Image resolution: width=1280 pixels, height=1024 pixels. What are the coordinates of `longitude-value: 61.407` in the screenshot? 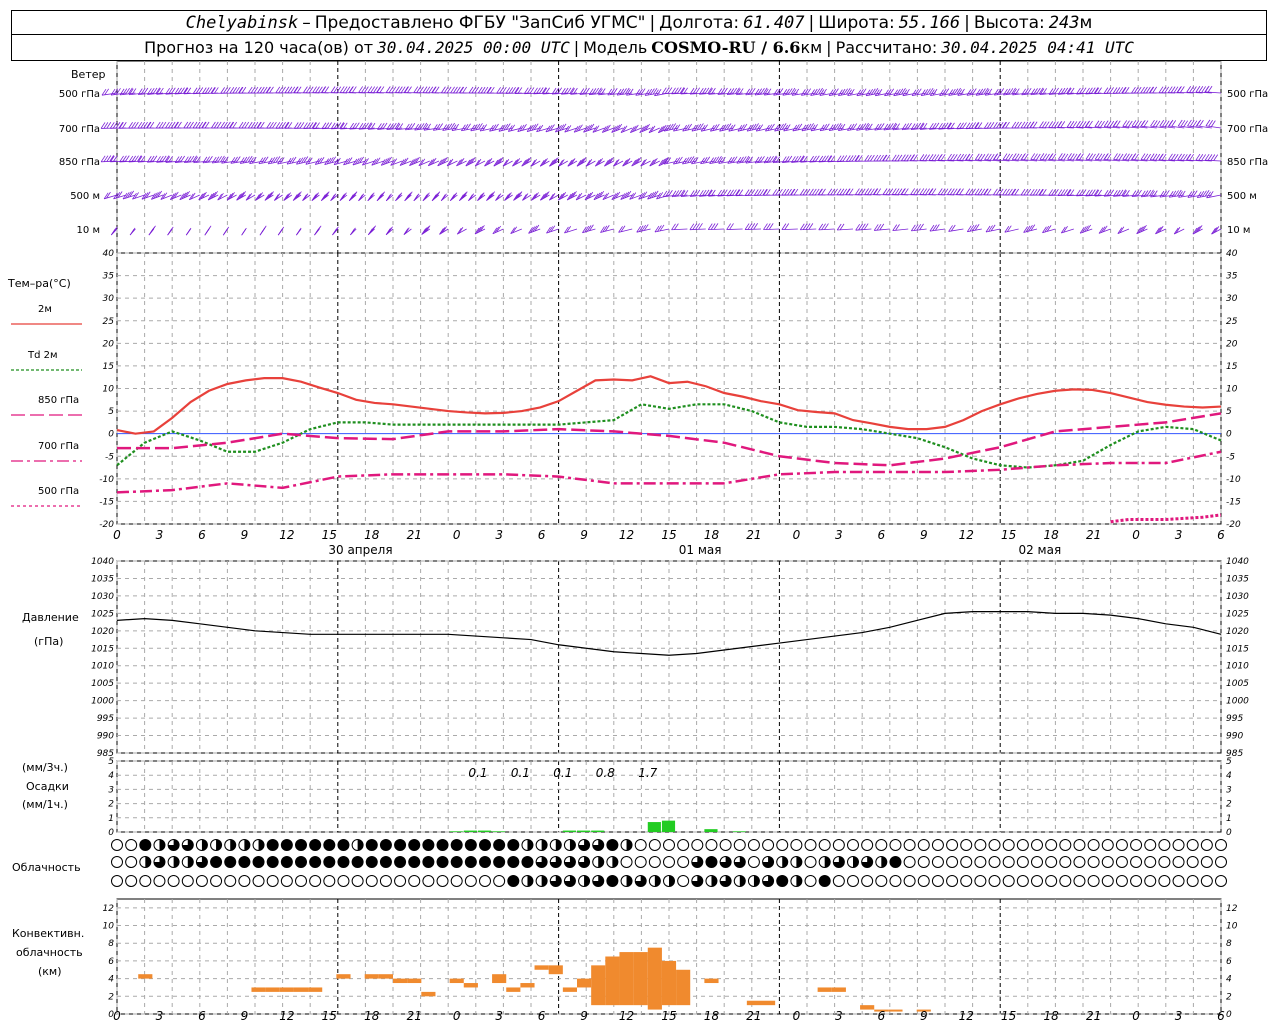 It's located at (774, 22).